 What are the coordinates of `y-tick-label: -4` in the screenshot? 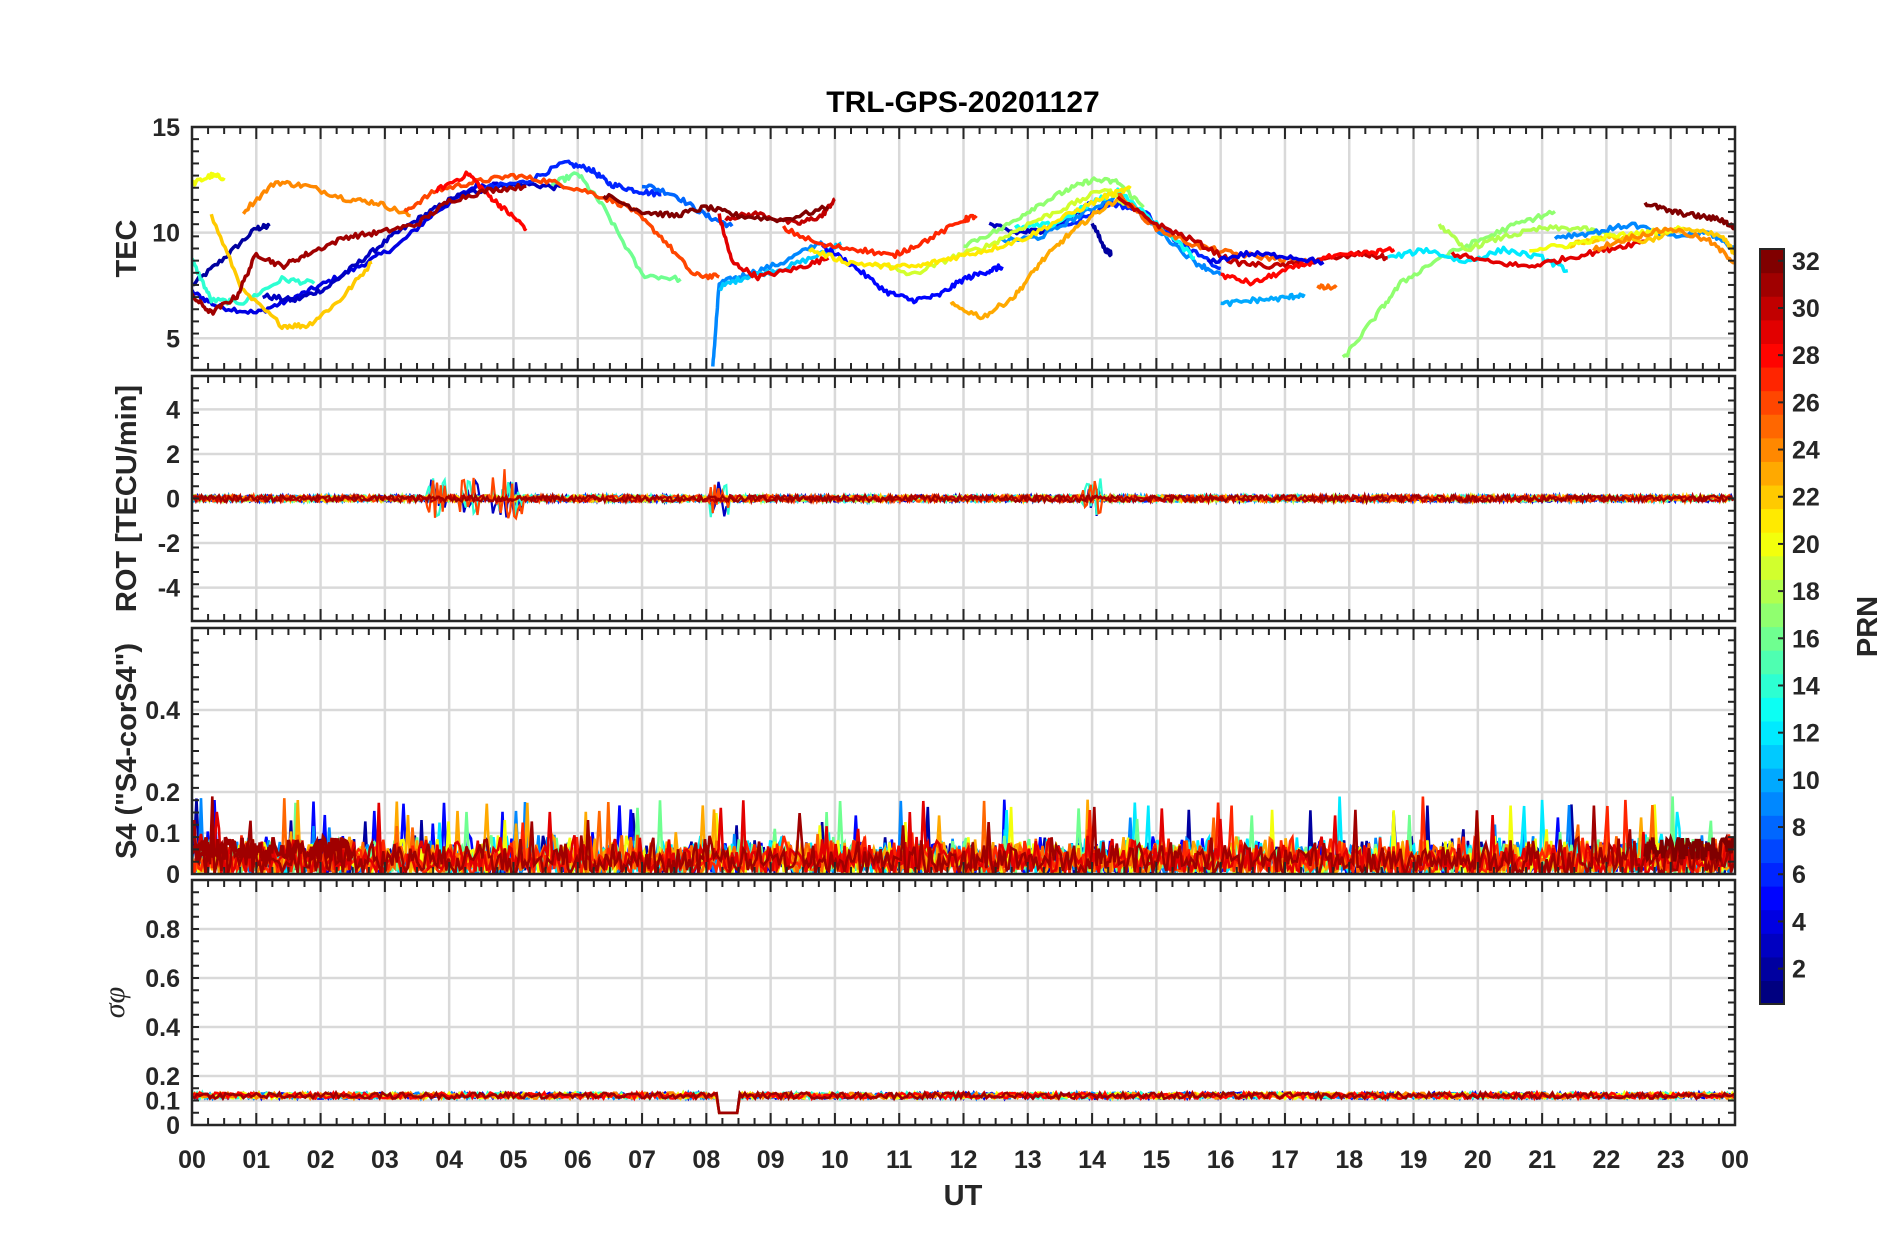 It's located at (169, 589).